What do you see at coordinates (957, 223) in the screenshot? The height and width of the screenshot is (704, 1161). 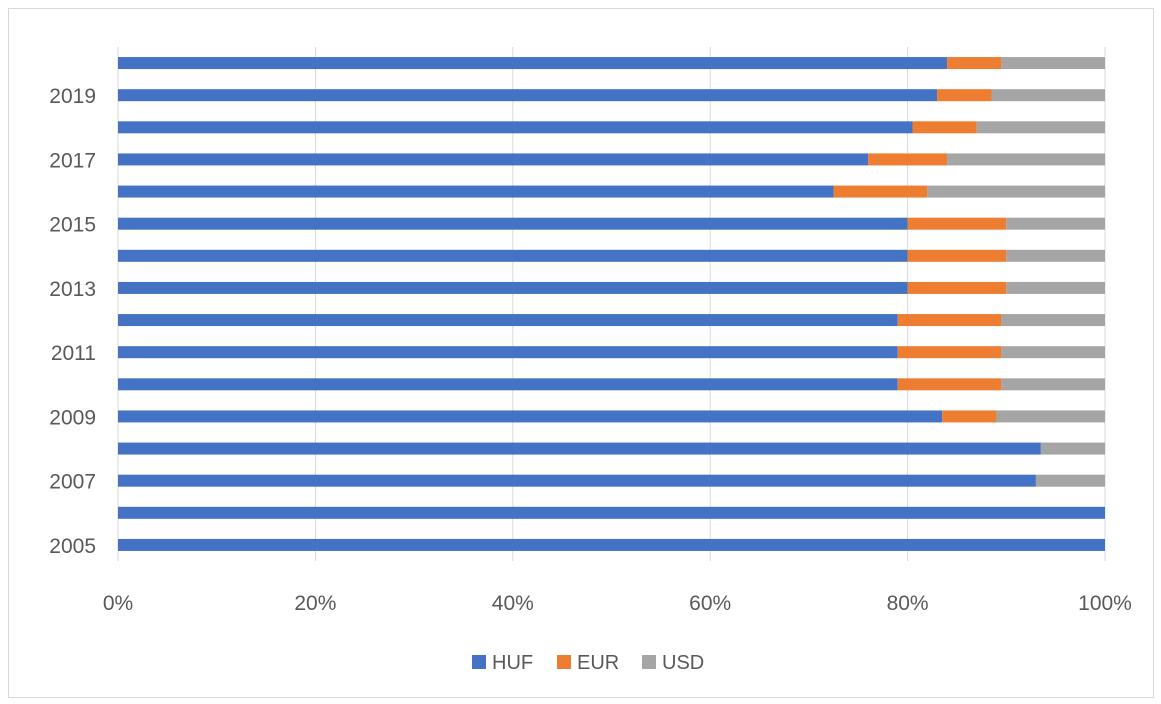 I see `bar-eur-2015` at bounding box center [957, 223].